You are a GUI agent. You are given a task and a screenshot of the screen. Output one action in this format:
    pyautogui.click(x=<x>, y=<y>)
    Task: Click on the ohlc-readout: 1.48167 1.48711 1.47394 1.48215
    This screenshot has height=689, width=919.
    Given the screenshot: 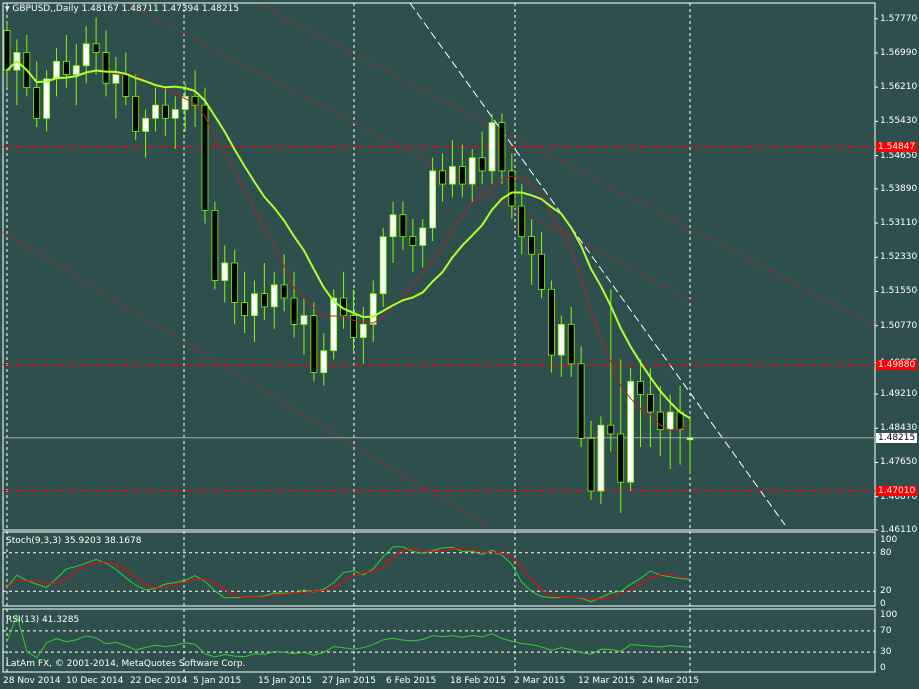 What is the action you would take?
    pyautogui.click(x=160, y=9)
    